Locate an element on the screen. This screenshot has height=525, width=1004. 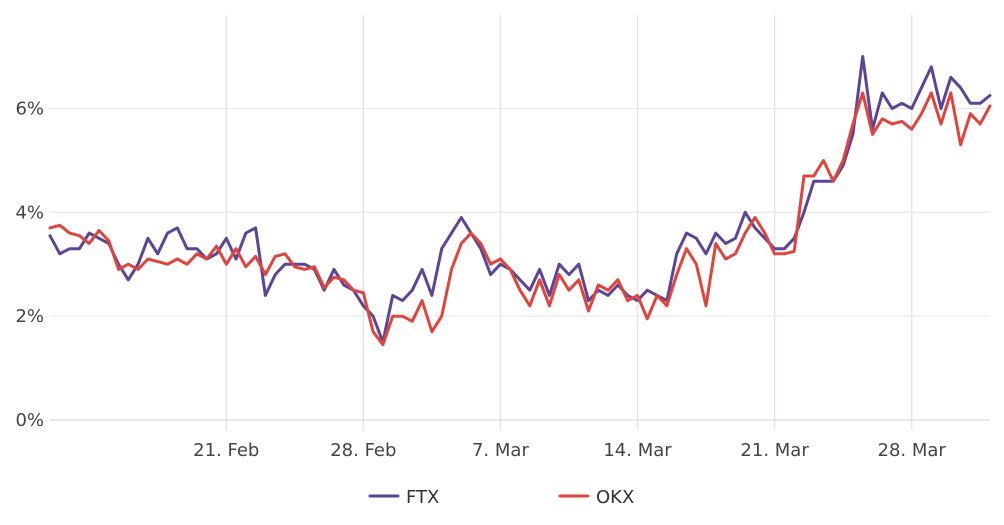
x-tick-label: 28. Mar is located at coordinates (912, 450).